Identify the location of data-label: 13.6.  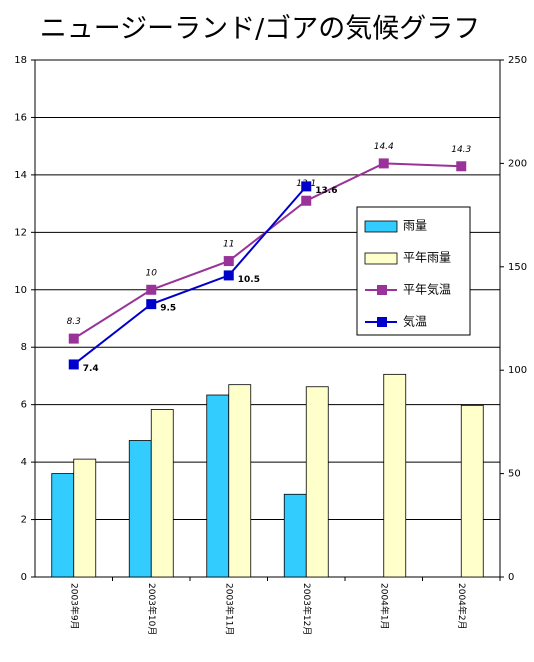
(326, 191).